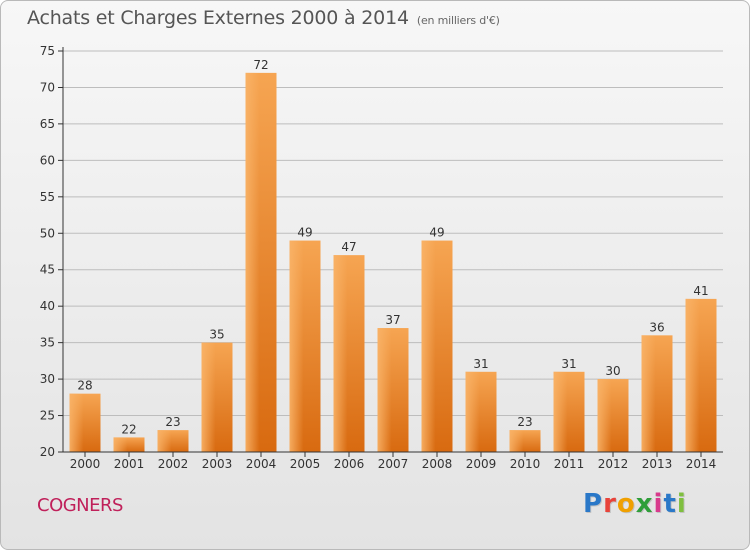  Describe the element at coordinates (47, 233) in the screenshot. I see `y-tick-label: 50` at that location.